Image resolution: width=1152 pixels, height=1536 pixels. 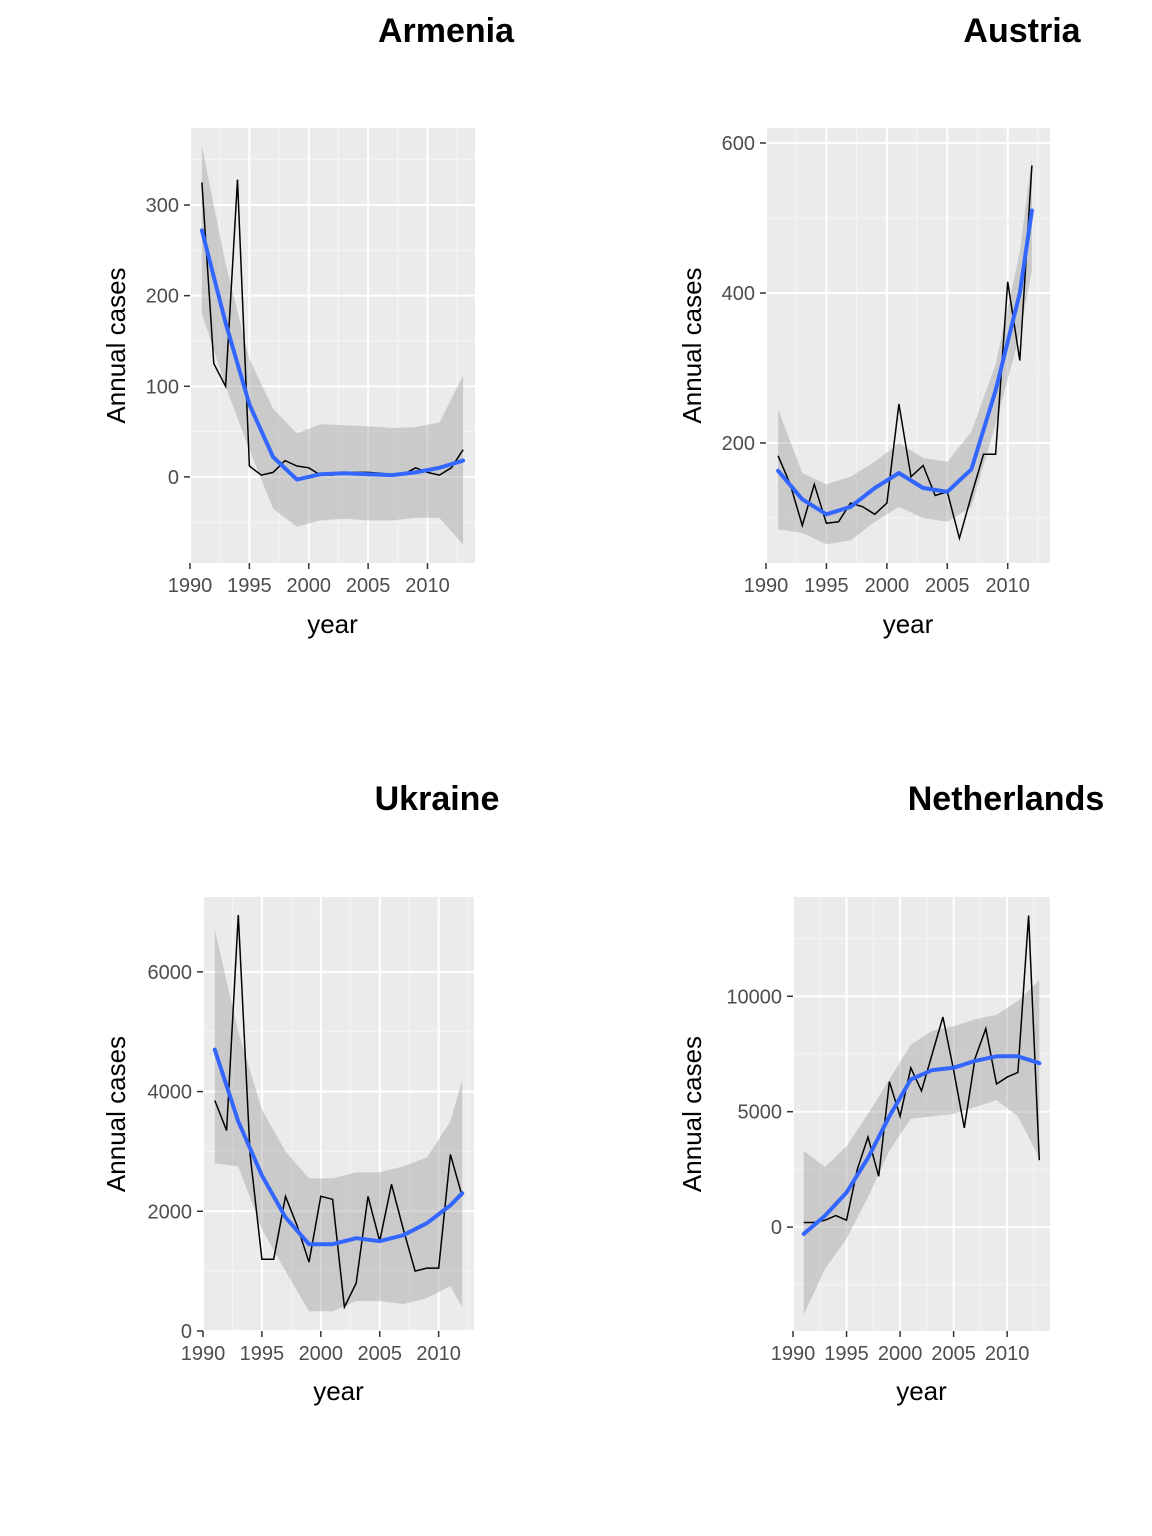 What do you see at coordinates (437, 799) in the screenshot?
I see `panel-title: Ukraine` at bounding box center [437, 799].